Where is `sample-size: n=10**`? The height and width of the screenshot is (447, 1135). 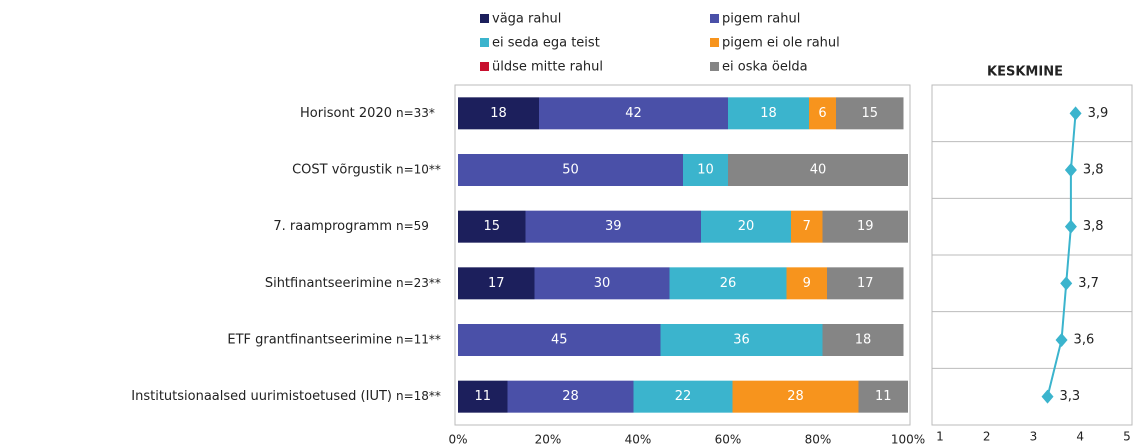
sample-size: n=10** is located at coordinates (418, 170).